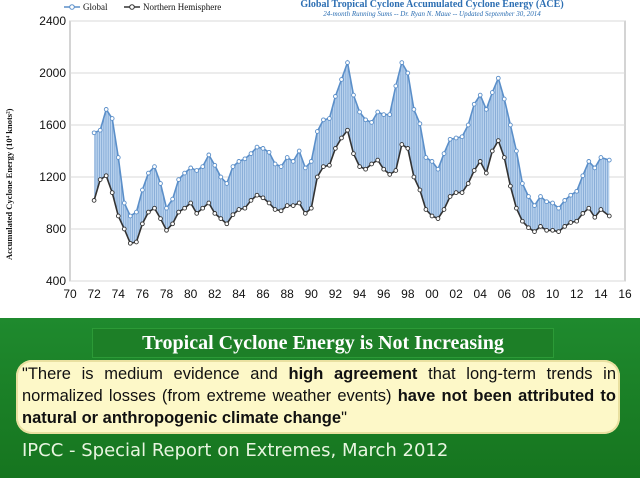 Image resolution: width=640 pixels, height=478 pixels. What do you see at coordinates (132, 7) in the screenshot?
I see `legend-nh-marker` at bounding box center [132, 7].